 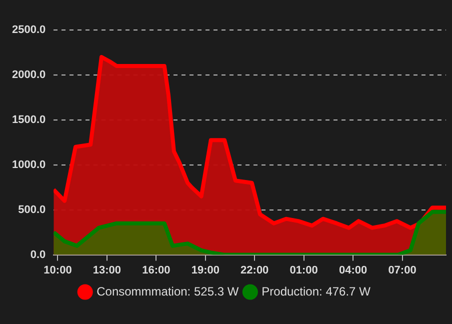 I want to click on x-tick-label: 10:00, so click(x=58, y=270).